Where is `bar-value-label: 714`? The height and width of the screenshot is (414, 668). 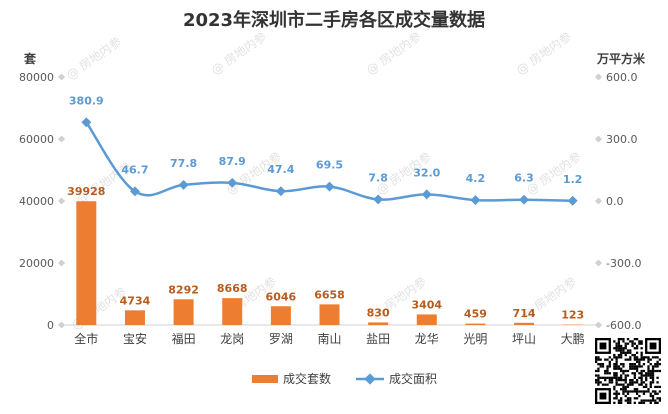 bar-value-label: 714 is located at coordinates (524, 313).